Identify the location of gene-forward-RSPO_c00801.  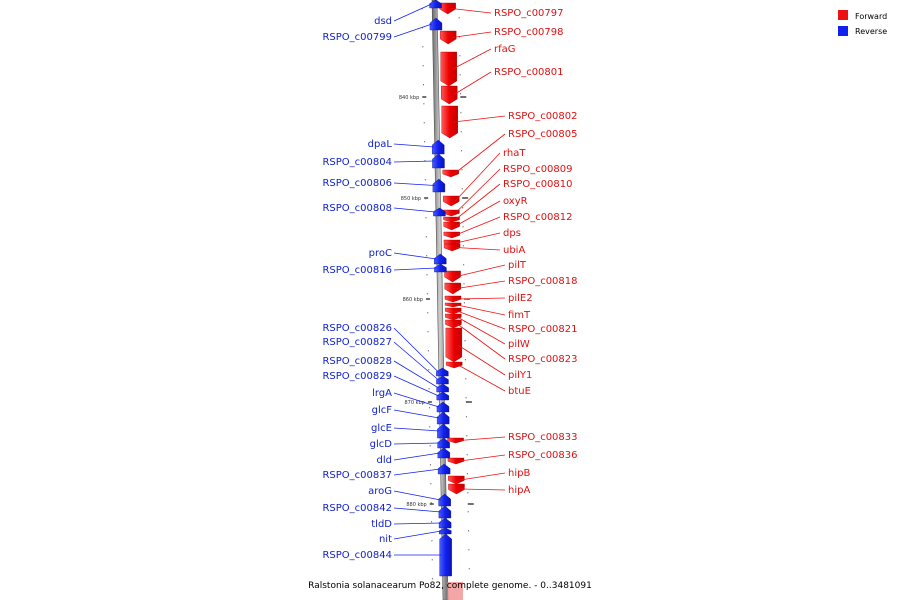
(449, 95).